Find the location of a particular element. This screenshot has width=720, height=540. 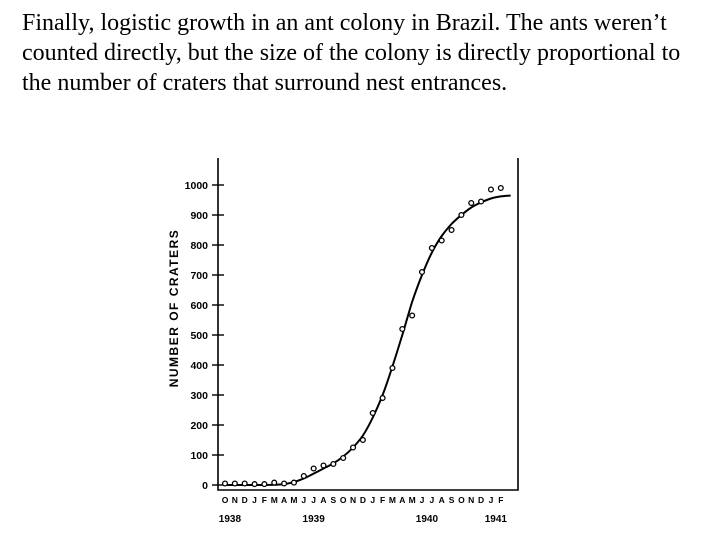

y-tick-label: 600 is located at coordinates (199, 306).